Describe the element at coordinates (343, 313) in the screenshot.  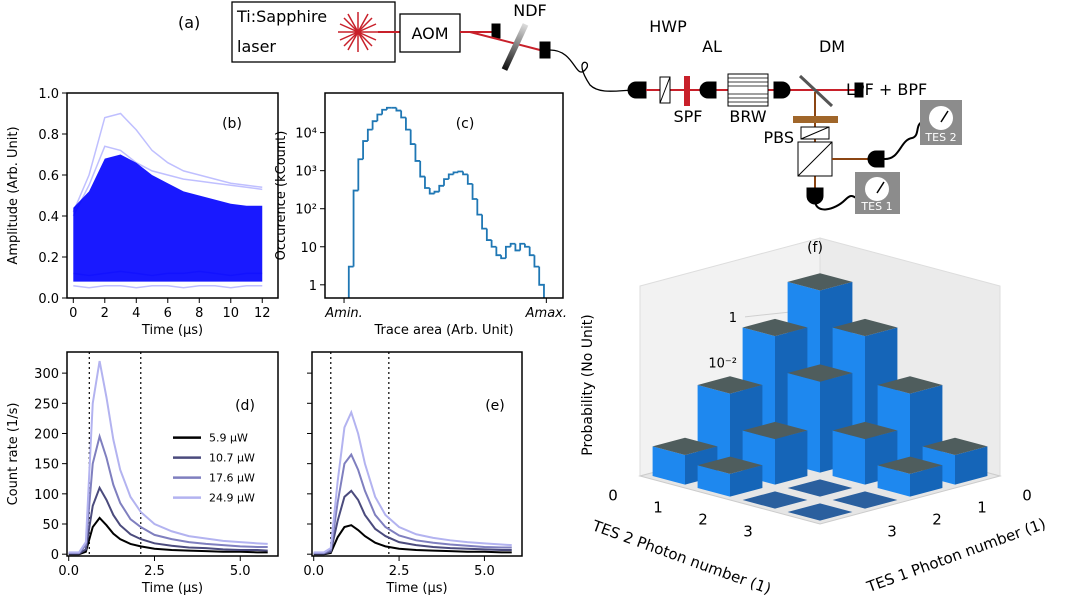
I see `x-tick-label: Amin.` at that location.